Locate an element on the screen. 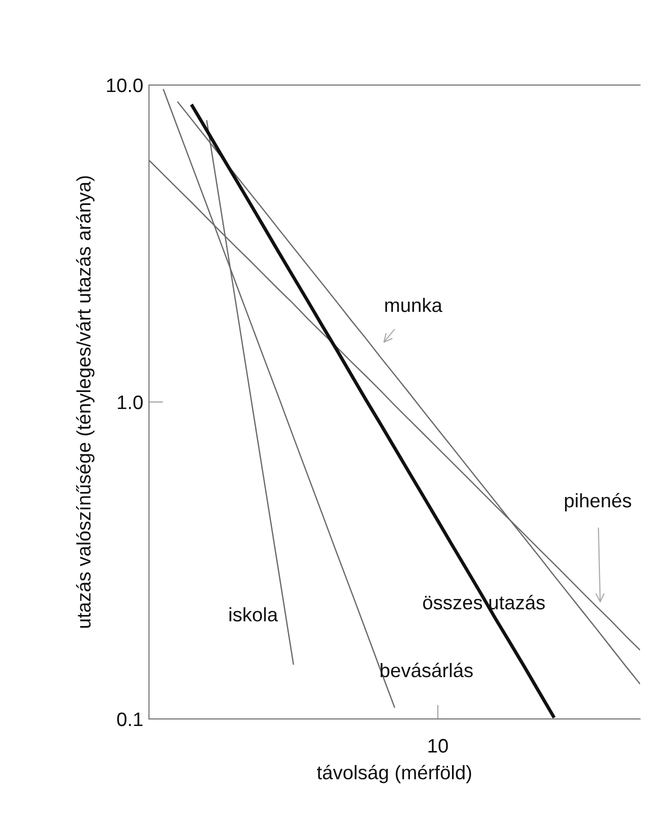 Image resolution: width=652 pixels, height=823 pixels. y-tick-label: 1.0 is located at coordinates (130, 402).